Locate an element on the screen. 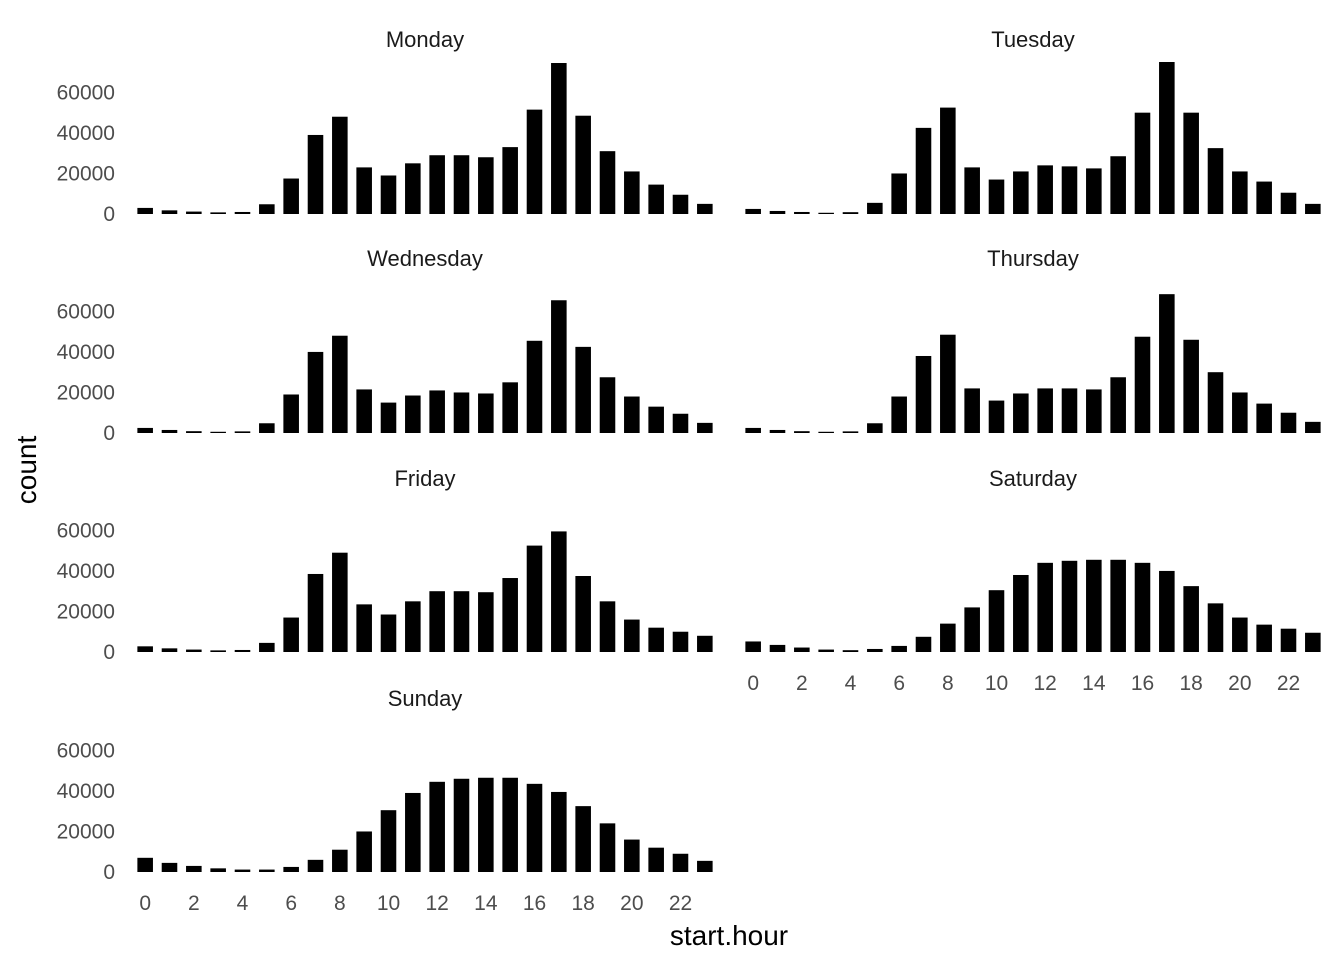  x-tick-label: 2 is located at coordinates (802, 683).